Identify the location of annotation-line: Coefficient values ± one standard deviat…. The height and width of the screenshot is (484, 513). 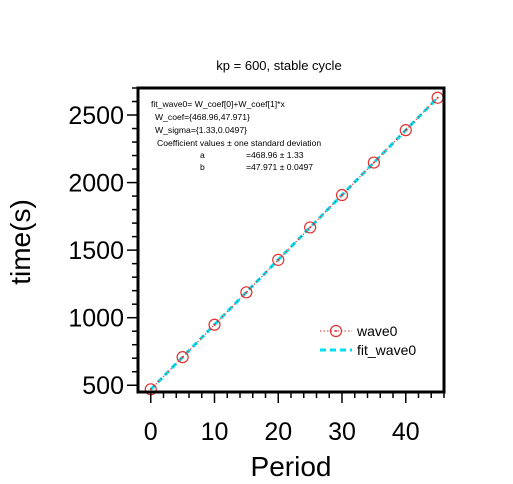
(239, 143).